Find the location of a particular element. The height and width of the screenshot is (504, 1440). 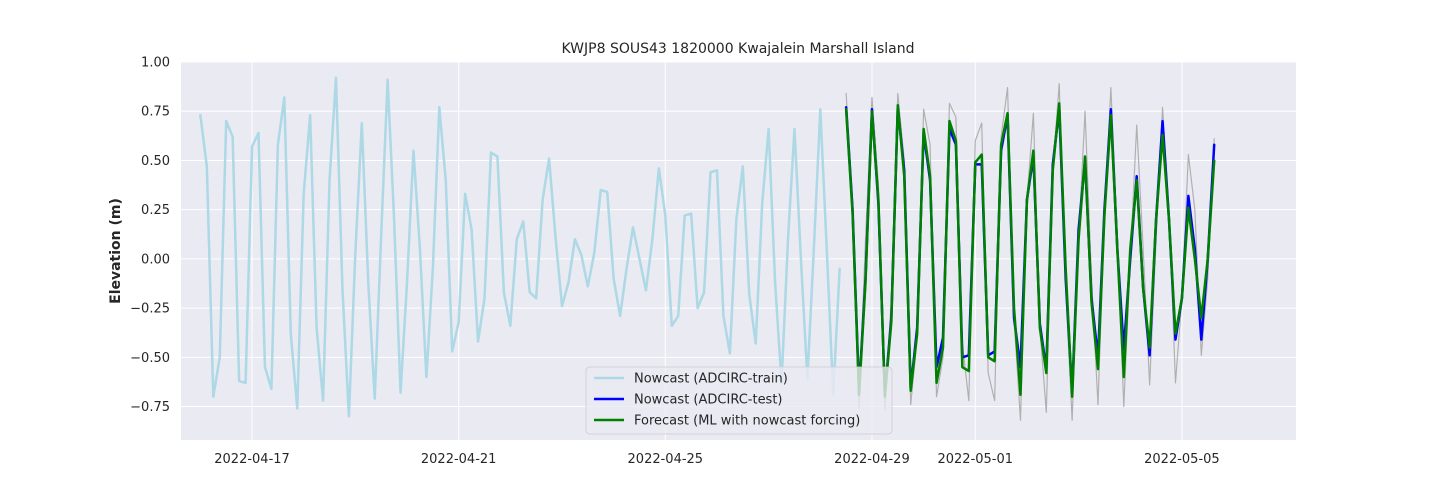

y-tick-label: −0.75 is located at coordinates (150, 407).